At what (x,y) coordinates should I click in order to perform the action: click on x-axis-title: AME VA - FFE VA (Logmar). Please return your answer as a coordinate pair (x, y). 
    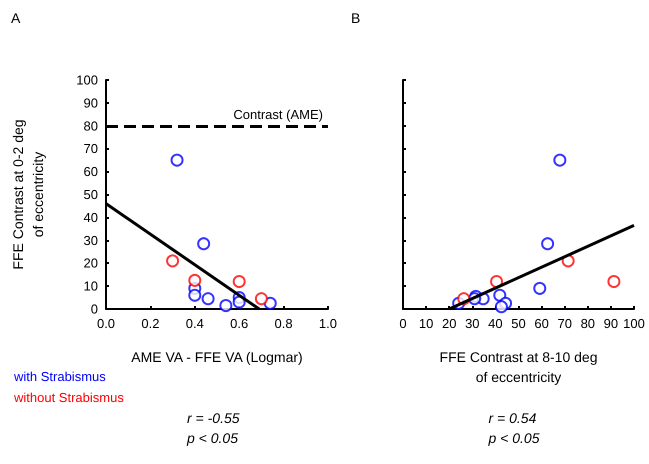
    Looking at the image, I should click on (217, 357).